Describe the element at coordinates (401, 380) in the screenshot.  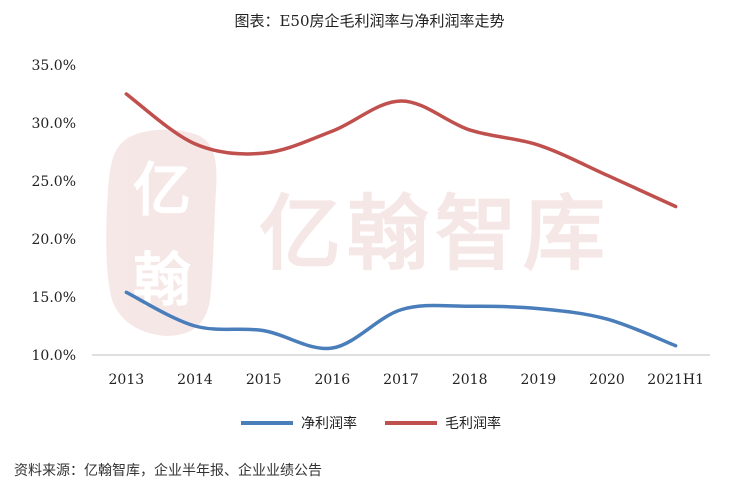
I see `x-tick-label: 2017` at that location.